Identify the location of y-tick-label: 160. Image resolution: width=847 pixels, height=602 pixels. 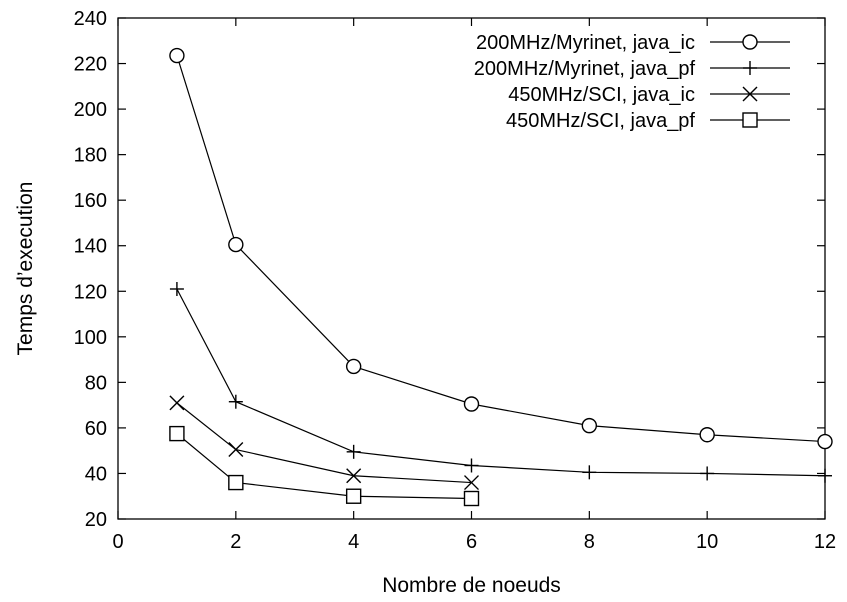
(90, 201).